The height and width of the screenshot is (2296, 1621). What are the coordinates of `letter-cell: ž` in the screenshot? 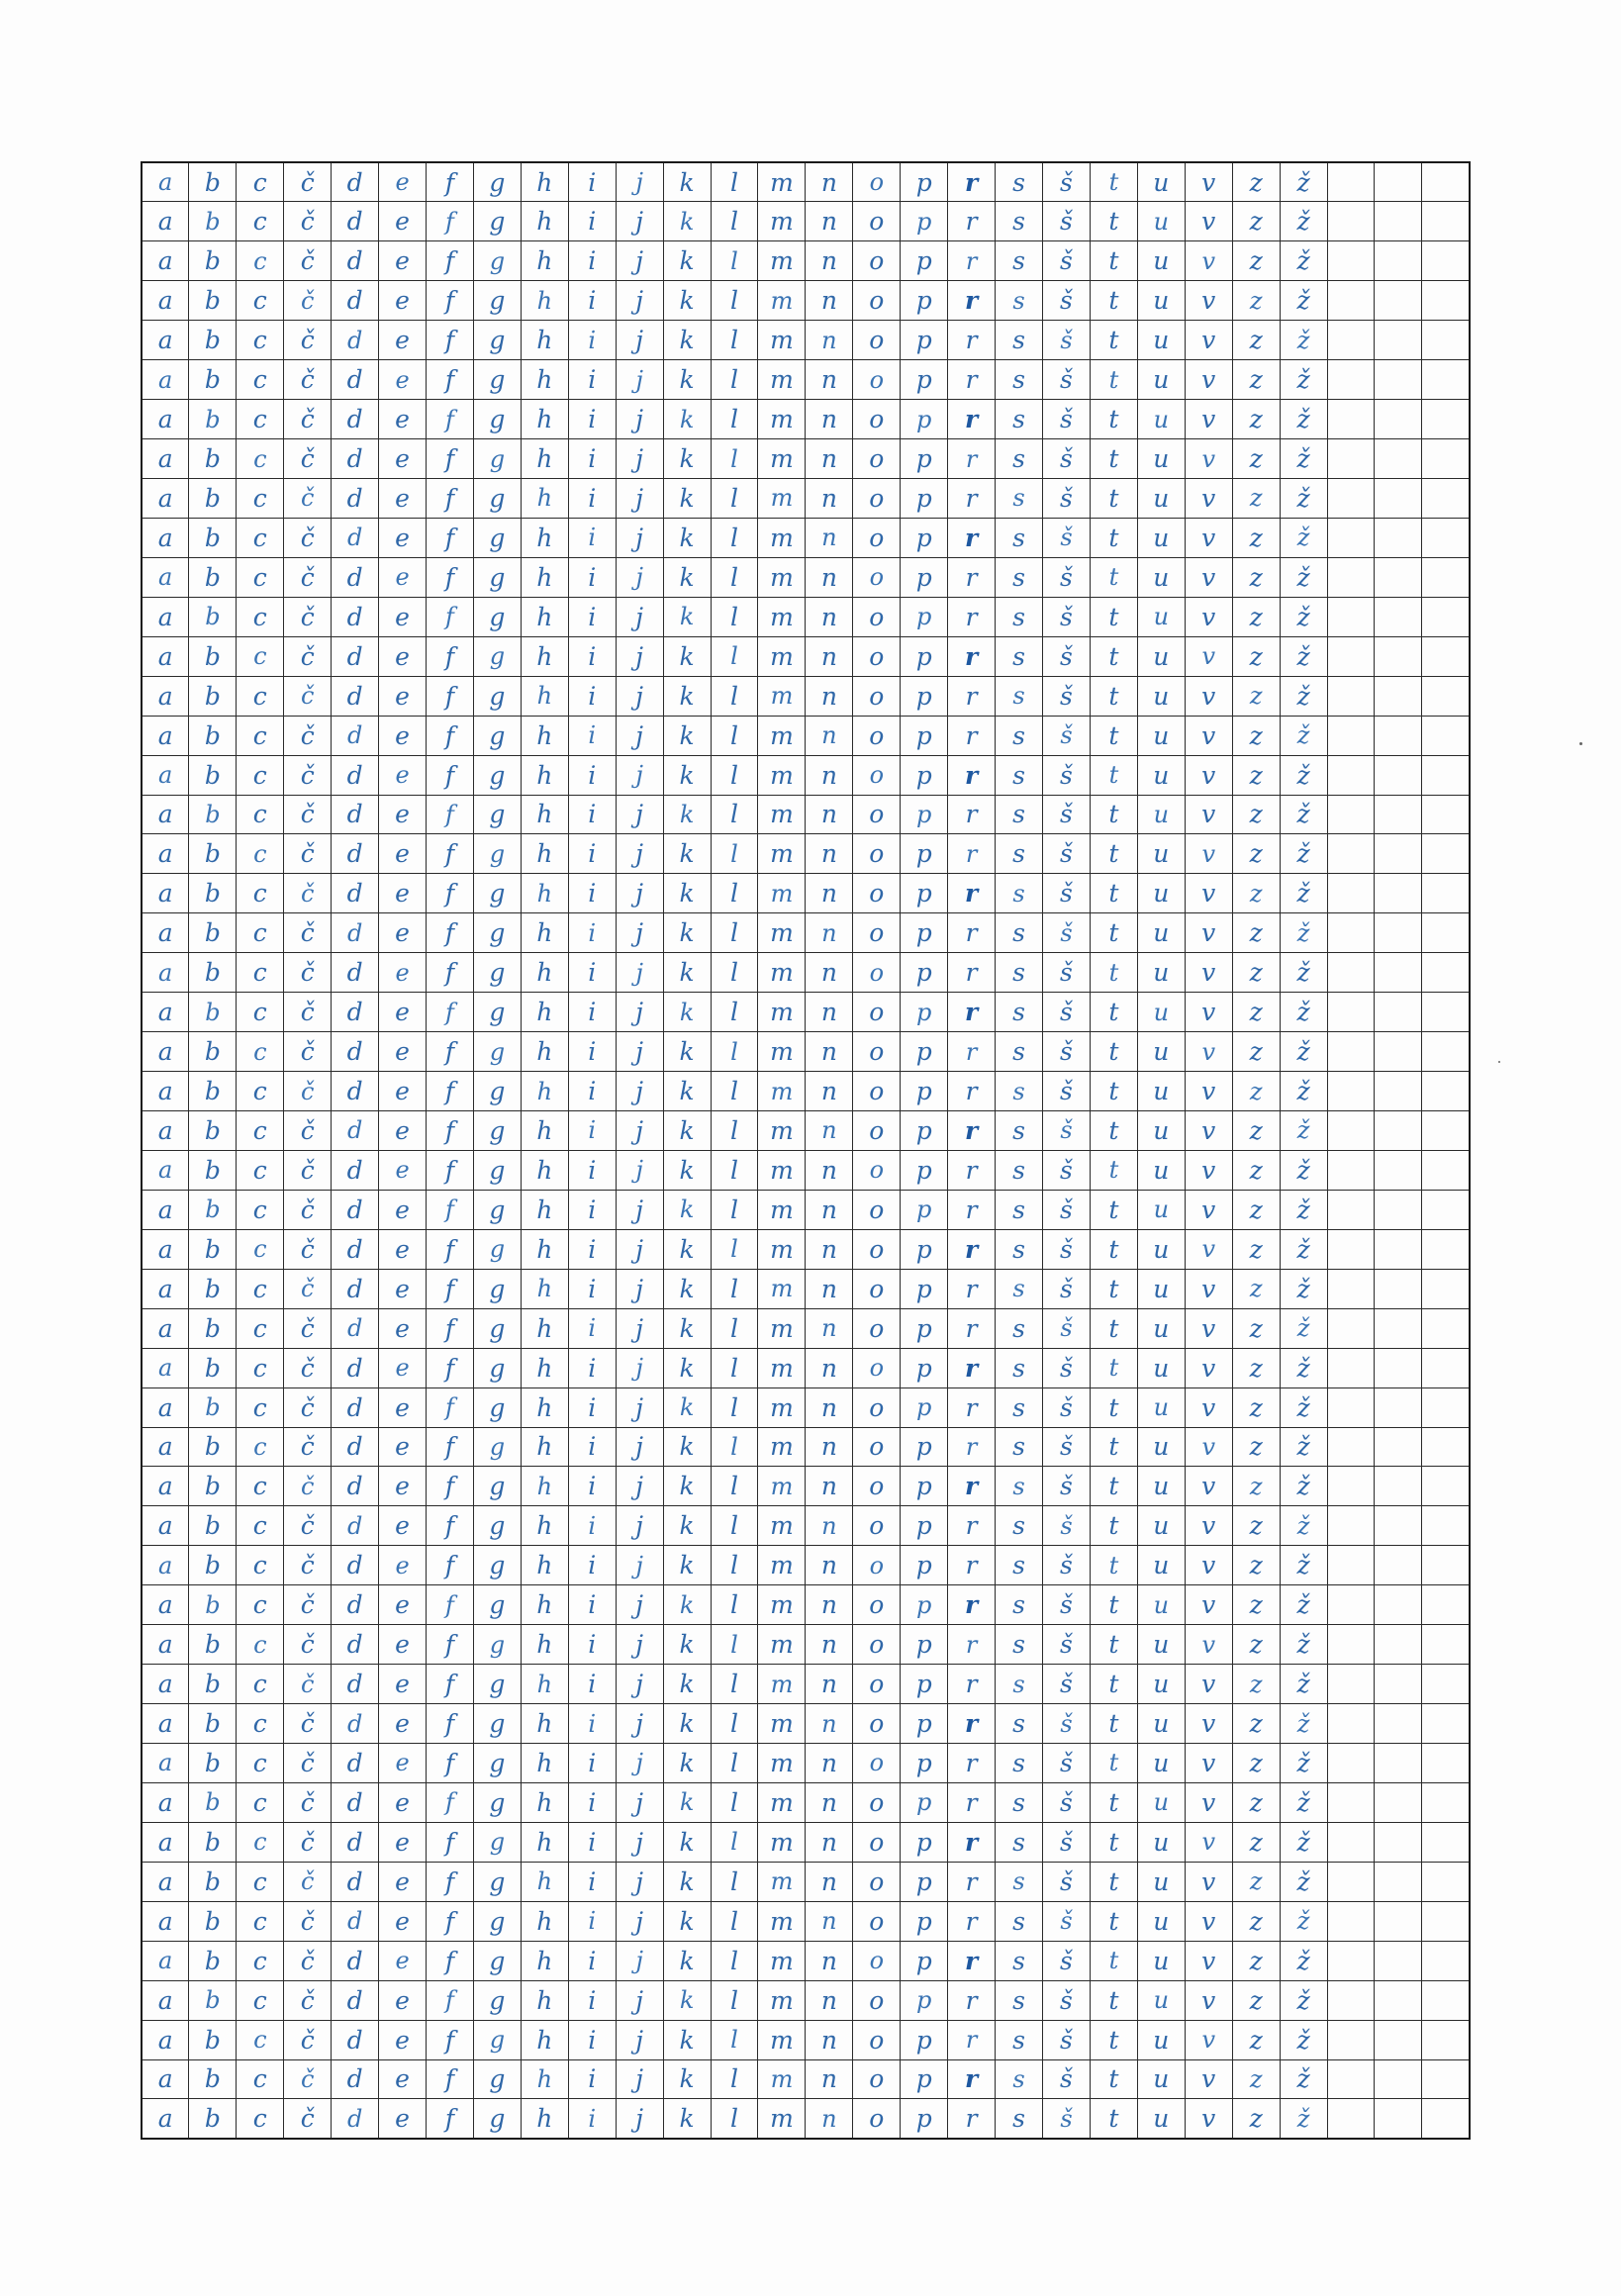 It's located at (1304, 814).